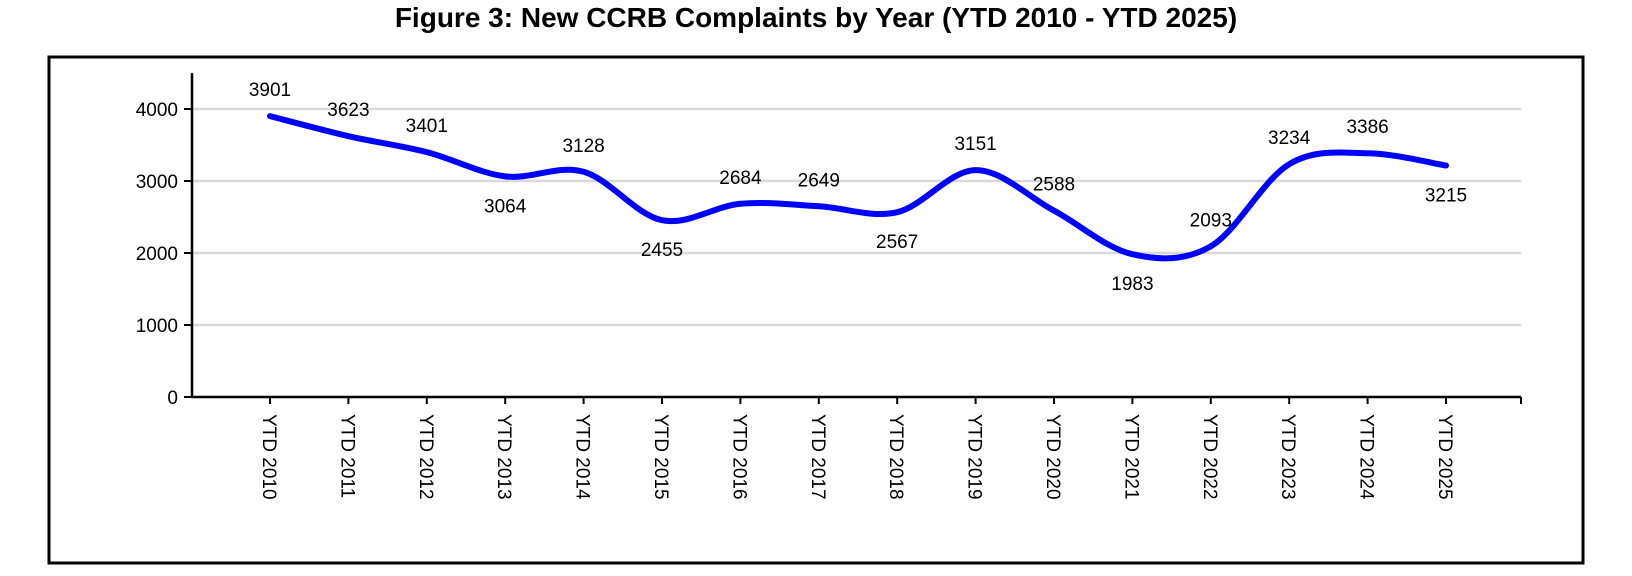 Image resolution: width=1632 pixels, height=576 pixels. What do you see at coordinates (975, 144) in the screenshot?
I see `data-label: 3151` at bounding box center [975, 144].